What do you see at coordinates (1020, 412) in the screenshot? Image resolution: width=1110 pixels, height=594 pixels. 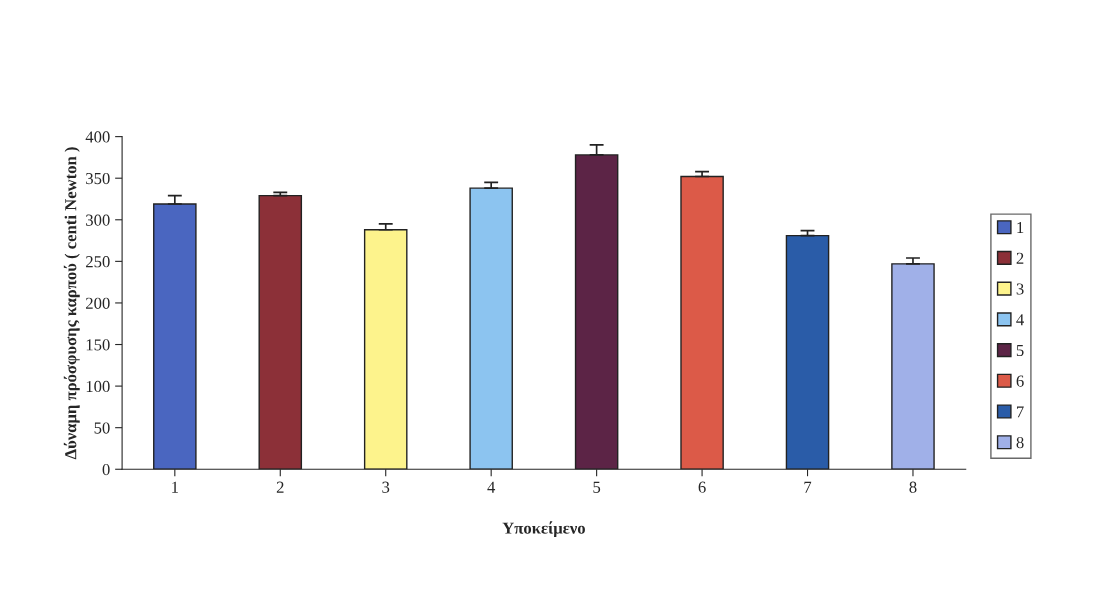 I see `legend-label: 7` at bounding box center [1020, 412].